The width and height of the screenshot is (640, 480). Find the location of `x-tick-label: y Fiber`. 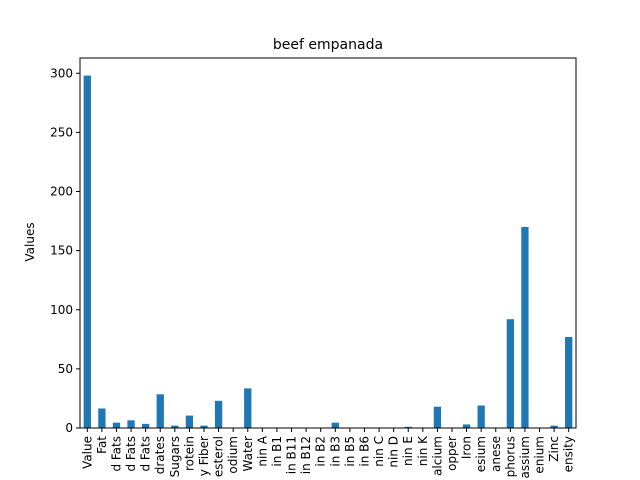

x-tick-label: y Fiber is located at coordinates (204, 456).